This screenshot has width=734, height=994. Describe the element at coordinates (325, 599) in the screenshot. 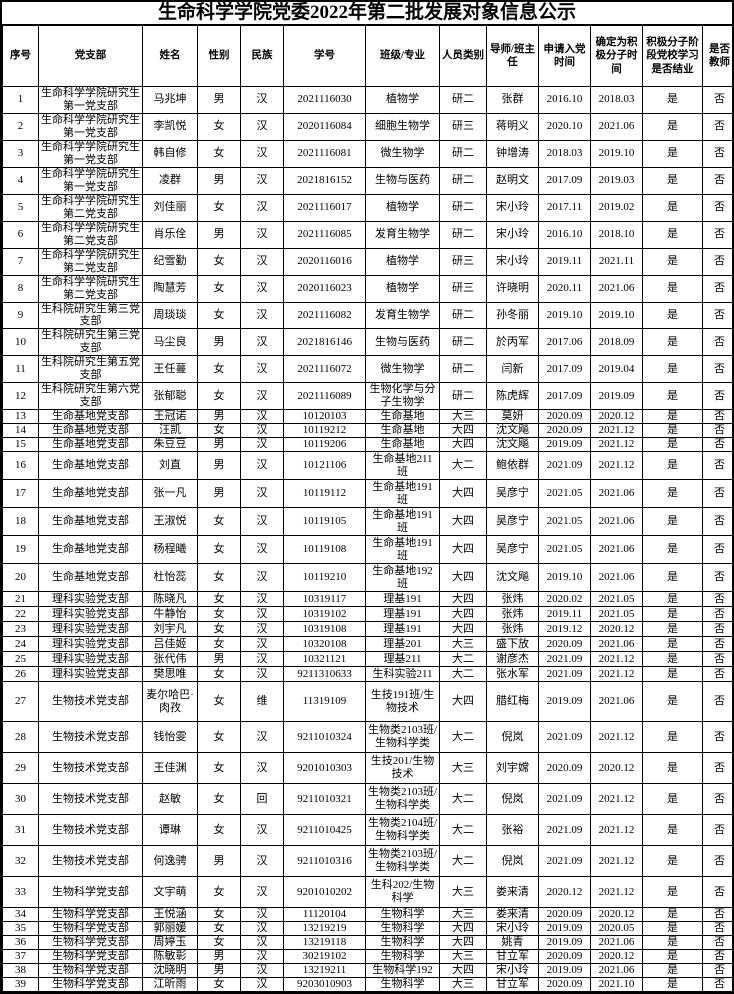

I see `cell: 10319117` at that location.